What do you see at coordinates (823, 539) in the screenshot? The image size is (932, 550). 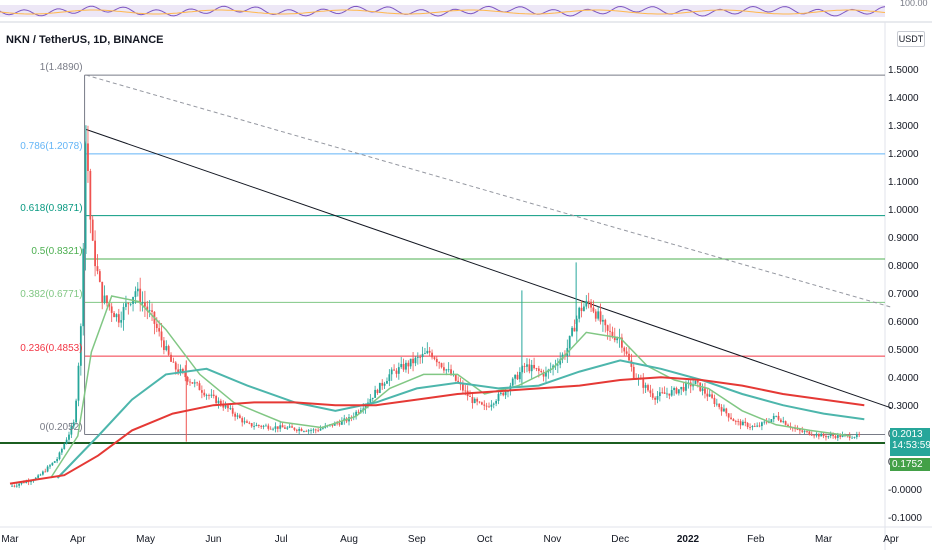 I see `time-tick: Mar` at bounding box center [823, 539].